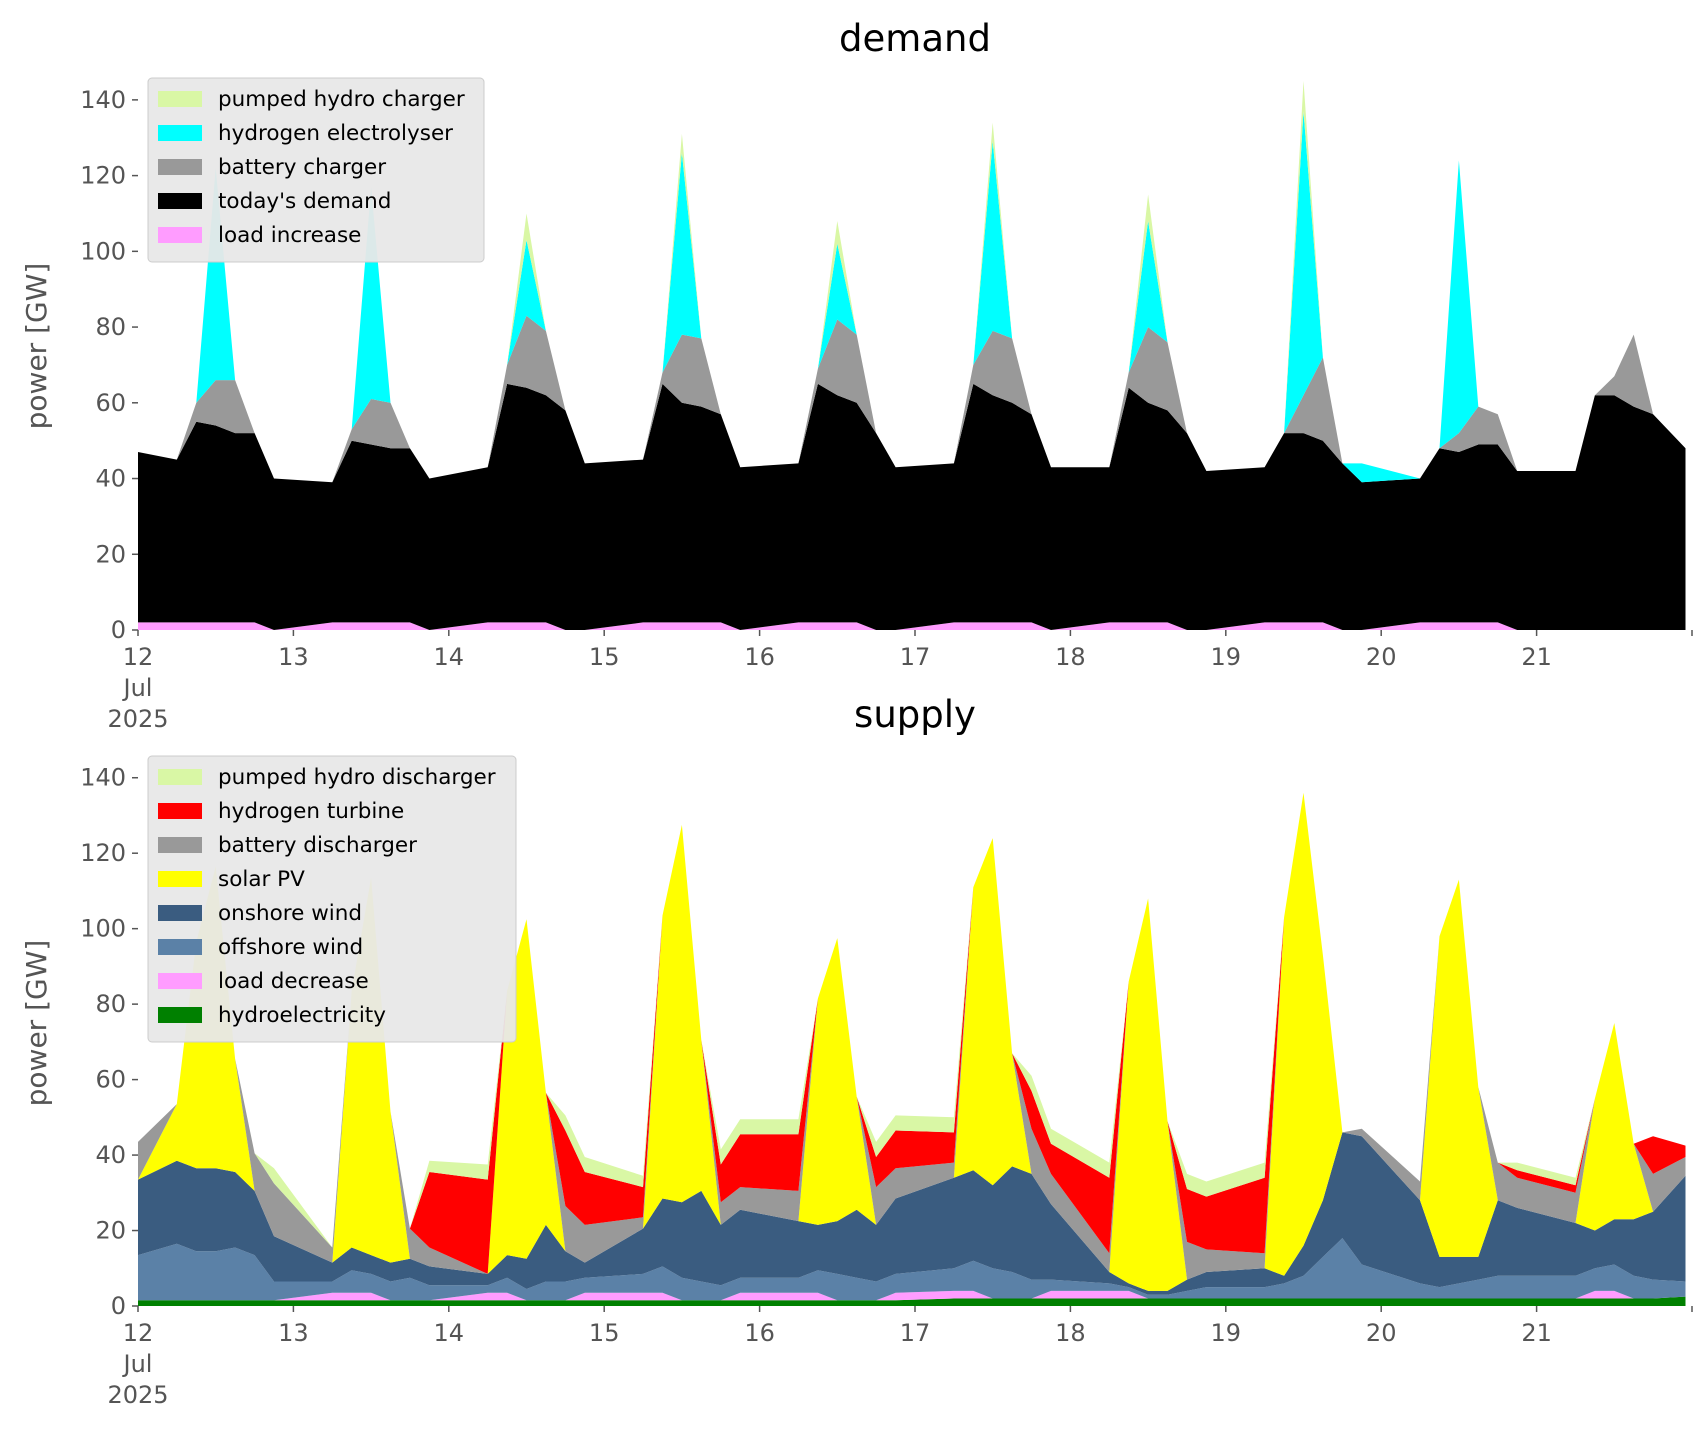 The height and width of the screenshot is (1431, 1706). Describe the element at coordinates (311, 811) in the screenshot. I see `legend-label: hydrogen turbine` at that location.